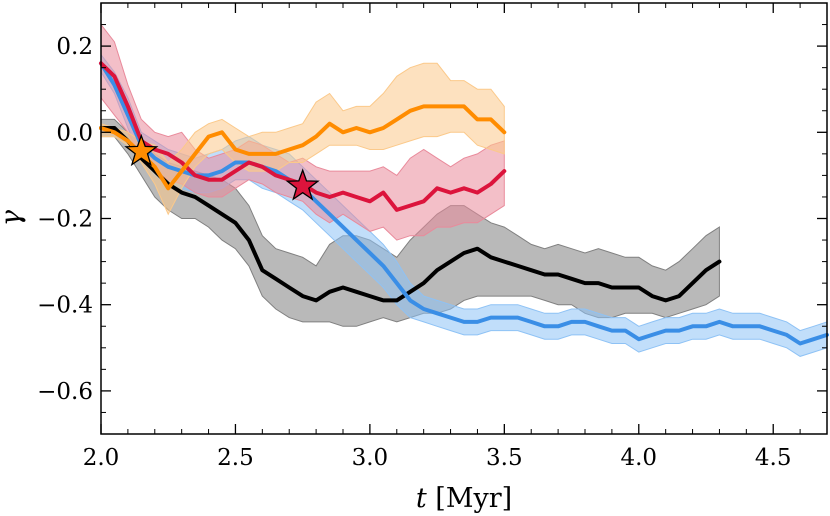  What do you see at coordinates (65, 392) in the screenshot?
I see `y-tick-label: −0.6` at bounding box center [65, 392].